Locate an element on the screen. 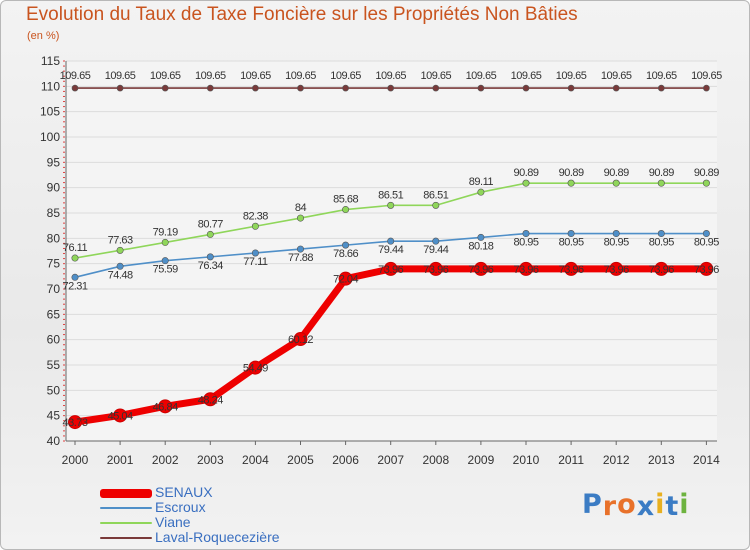 Image resolution: width=750 pixels, height=550 pixels. legend-item-viane: Viane is located at coordinates (230, 522).